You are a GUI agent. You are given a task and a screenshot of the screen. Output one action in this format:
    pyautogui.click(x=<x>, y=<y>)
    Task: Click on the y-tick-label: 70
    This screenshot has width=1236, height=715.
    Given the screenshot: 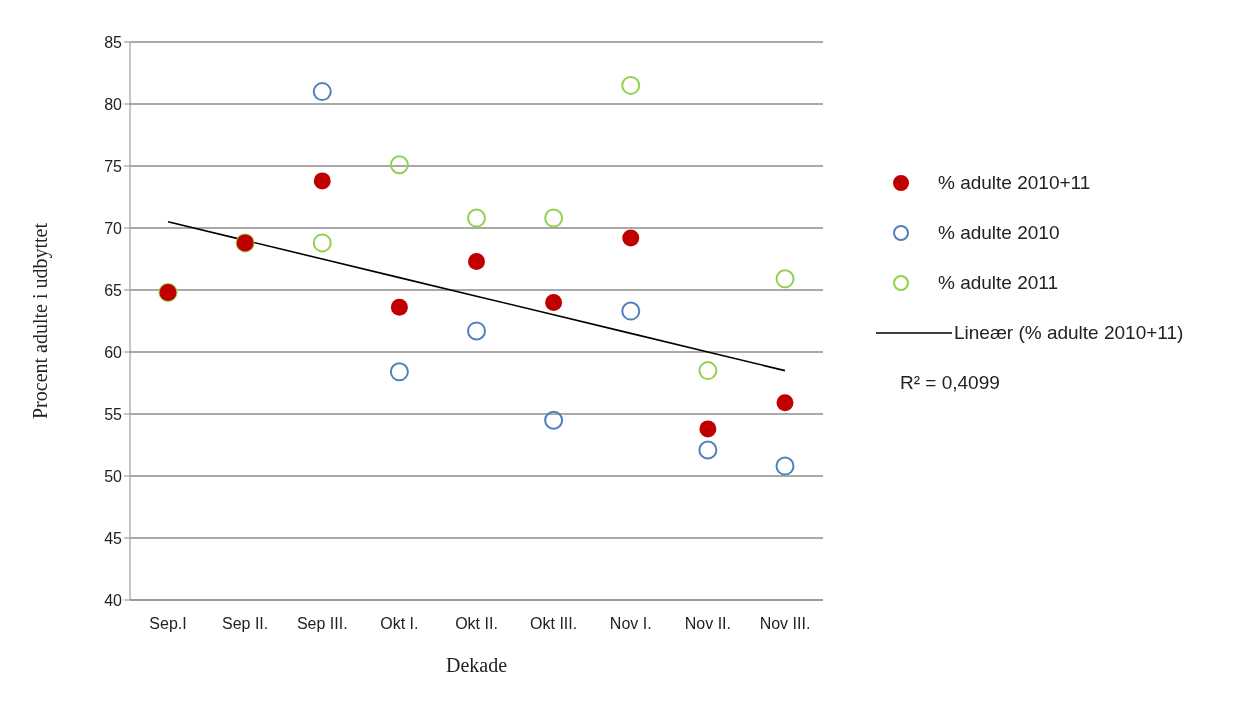 What is the action you would take?
    pyautogui.click(x=113, y=228)
    